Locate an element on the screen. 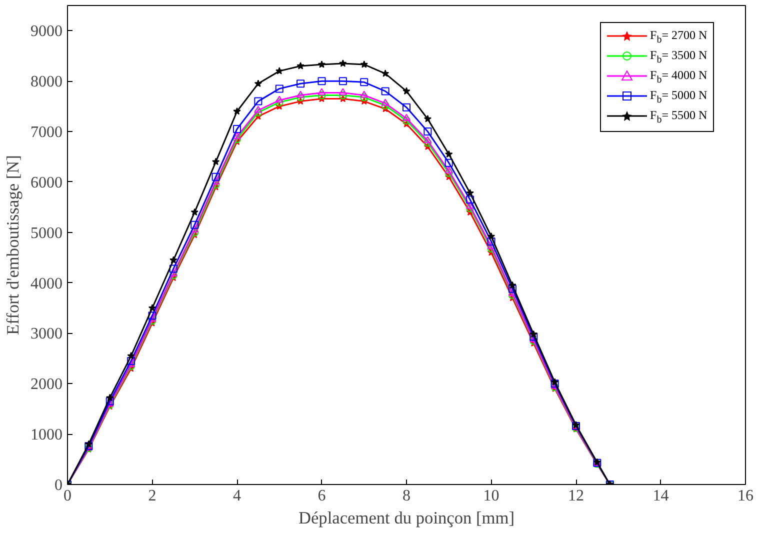 The image size is (768, 537). x-tick-label: 14 is located at coordinates (660, 496).